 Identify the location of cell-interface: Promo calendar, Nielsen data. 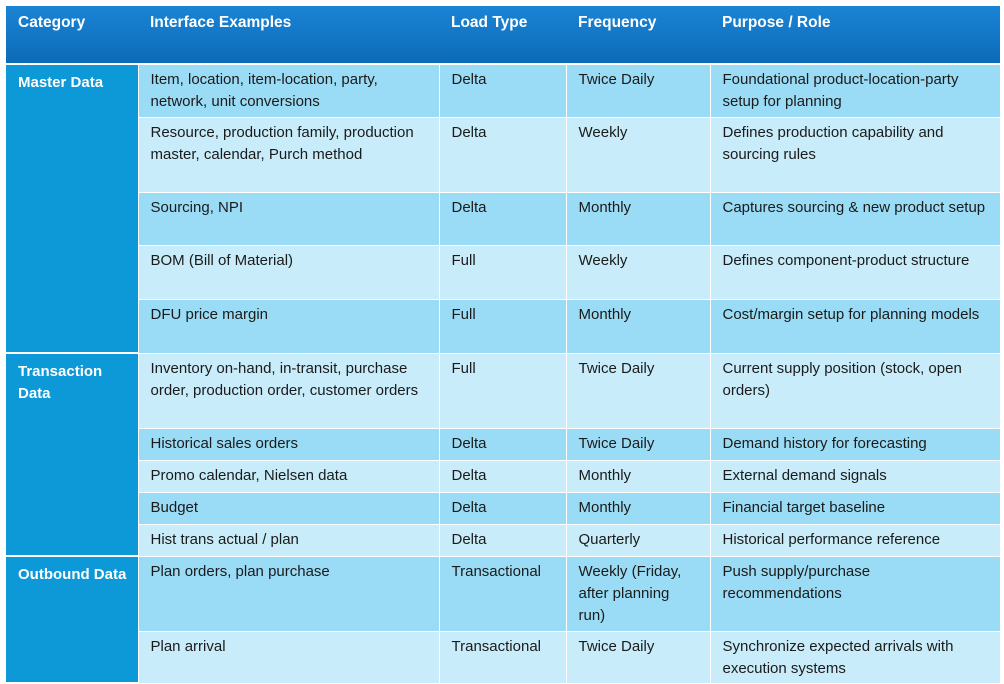
(289, 476).